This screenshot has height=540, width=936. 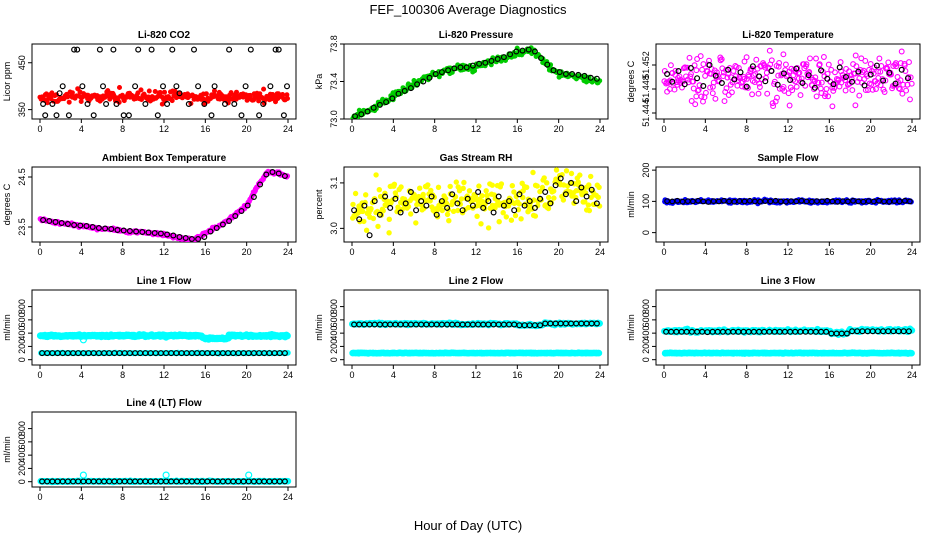 What do you see at coordinates (646, 359) in the screenshot?
I see `y-tick-label: 0` at bounding box center [646, 359].